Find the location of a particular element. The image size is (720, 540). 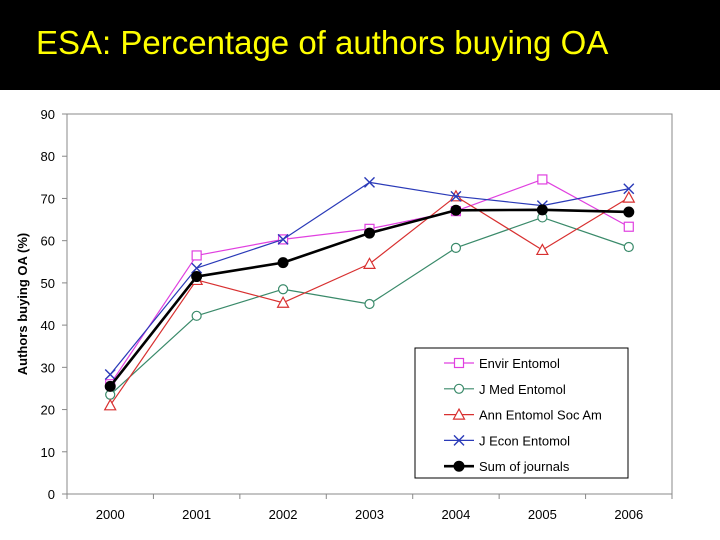

x-tick-label: 2000 is located at coordinates (110, 514).